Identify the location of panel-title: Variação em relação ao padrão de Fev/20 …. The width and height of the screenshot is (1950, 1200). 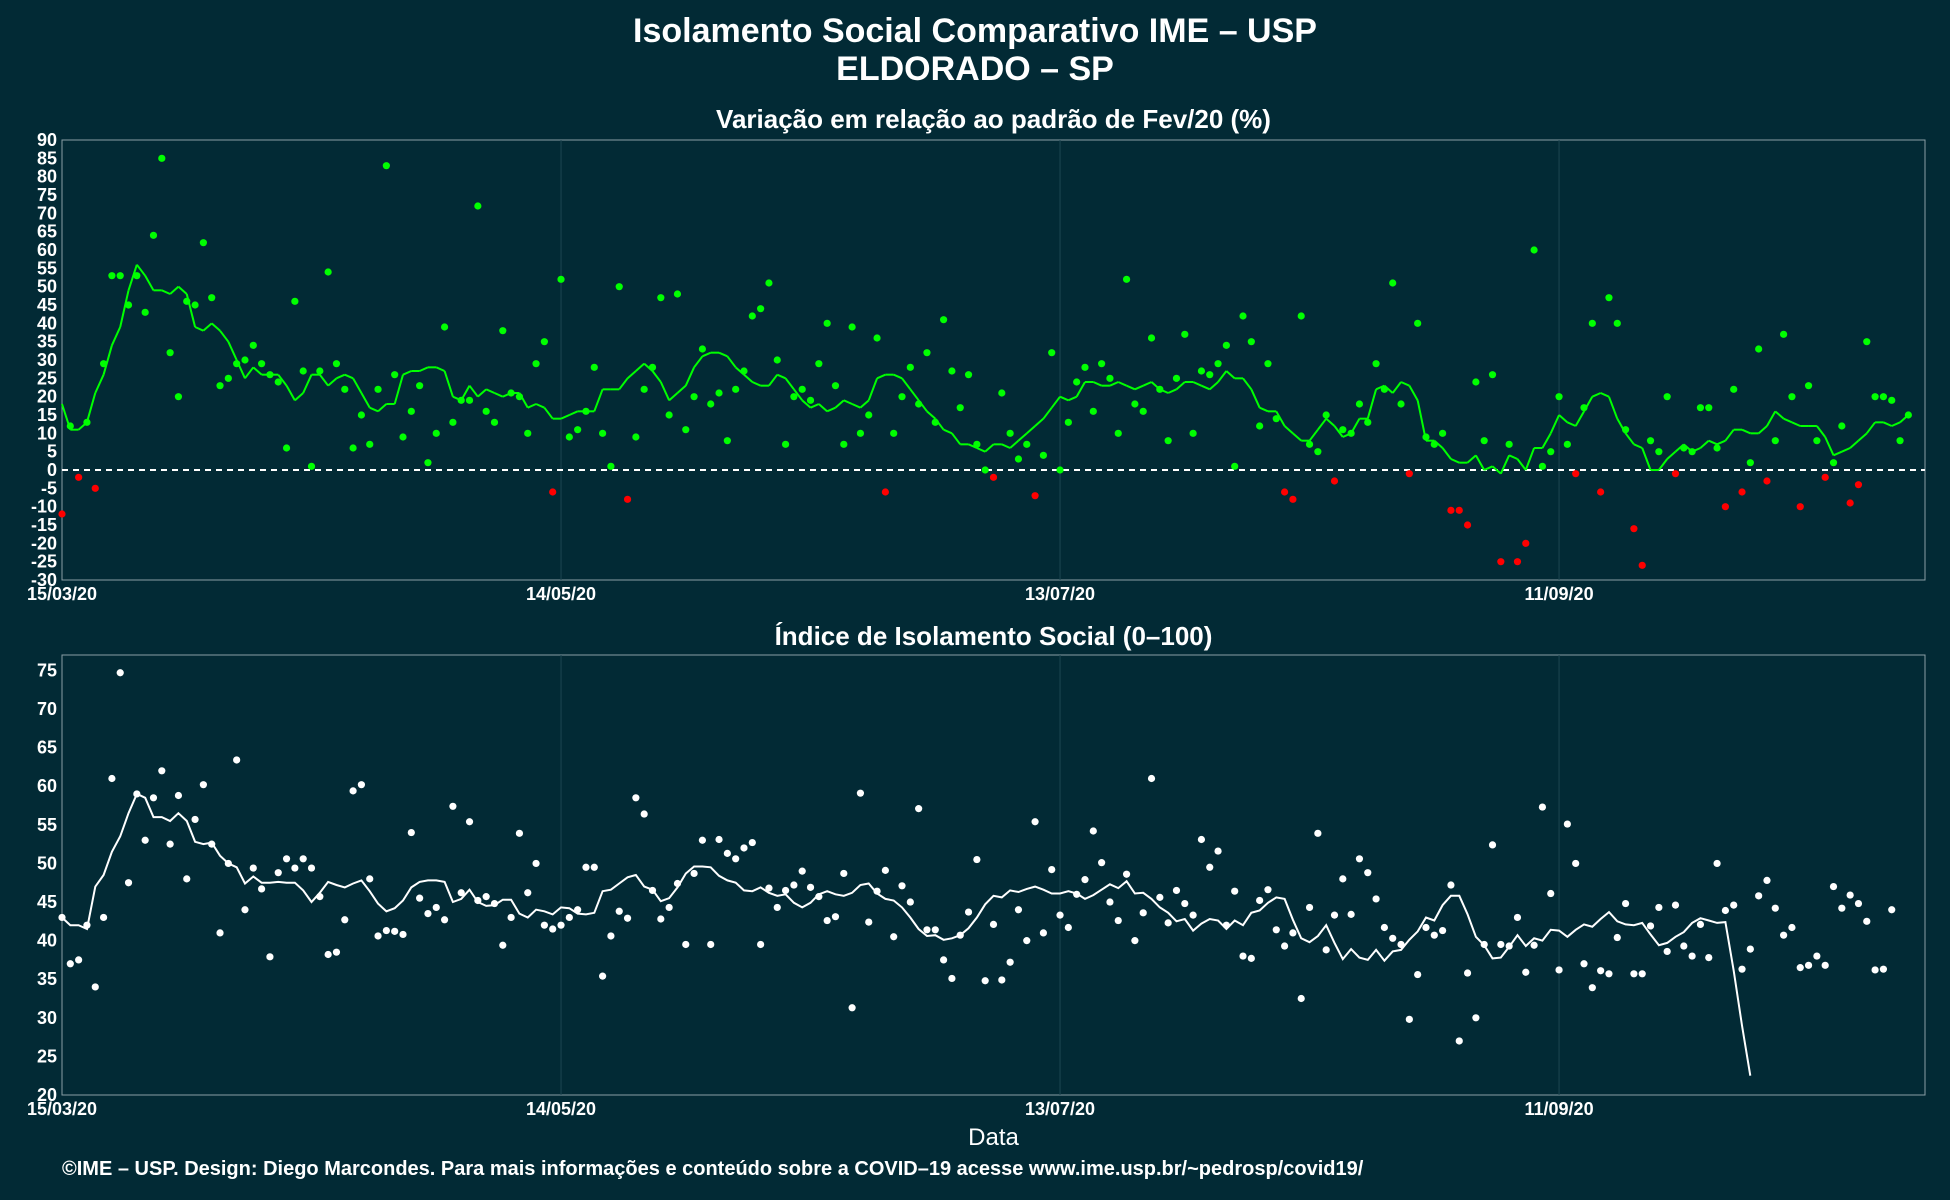
(993, 119).